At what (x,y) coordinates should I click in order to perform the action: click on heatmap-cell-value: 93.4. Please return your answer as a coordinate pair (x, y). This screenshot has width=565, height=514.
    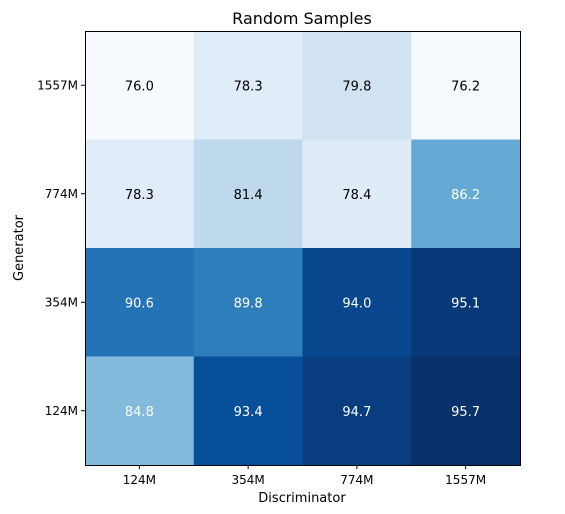
    Looking at the image, I should click on (248, 412).